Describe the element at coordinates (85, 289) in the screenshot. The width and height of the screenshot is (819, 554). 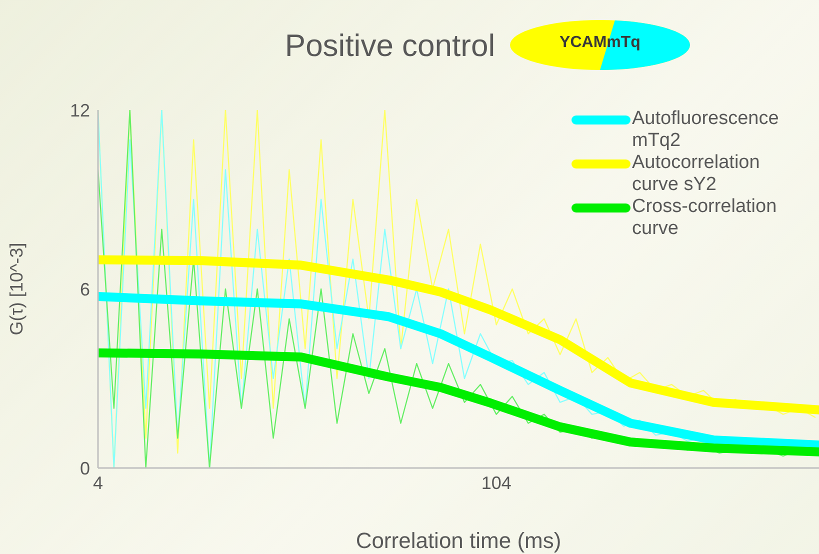
I see `y-tick-label: 6` at that location.